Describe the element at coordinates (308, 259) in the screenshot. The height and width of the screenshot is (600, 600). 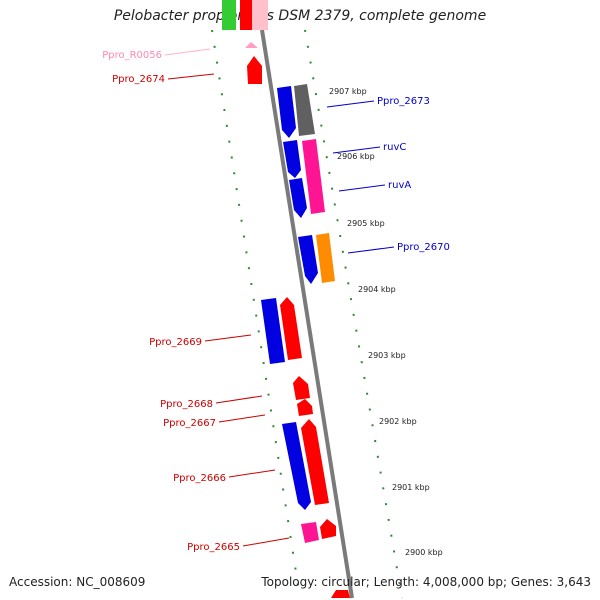
I see `feature-ppro-2670-blue` at that location.